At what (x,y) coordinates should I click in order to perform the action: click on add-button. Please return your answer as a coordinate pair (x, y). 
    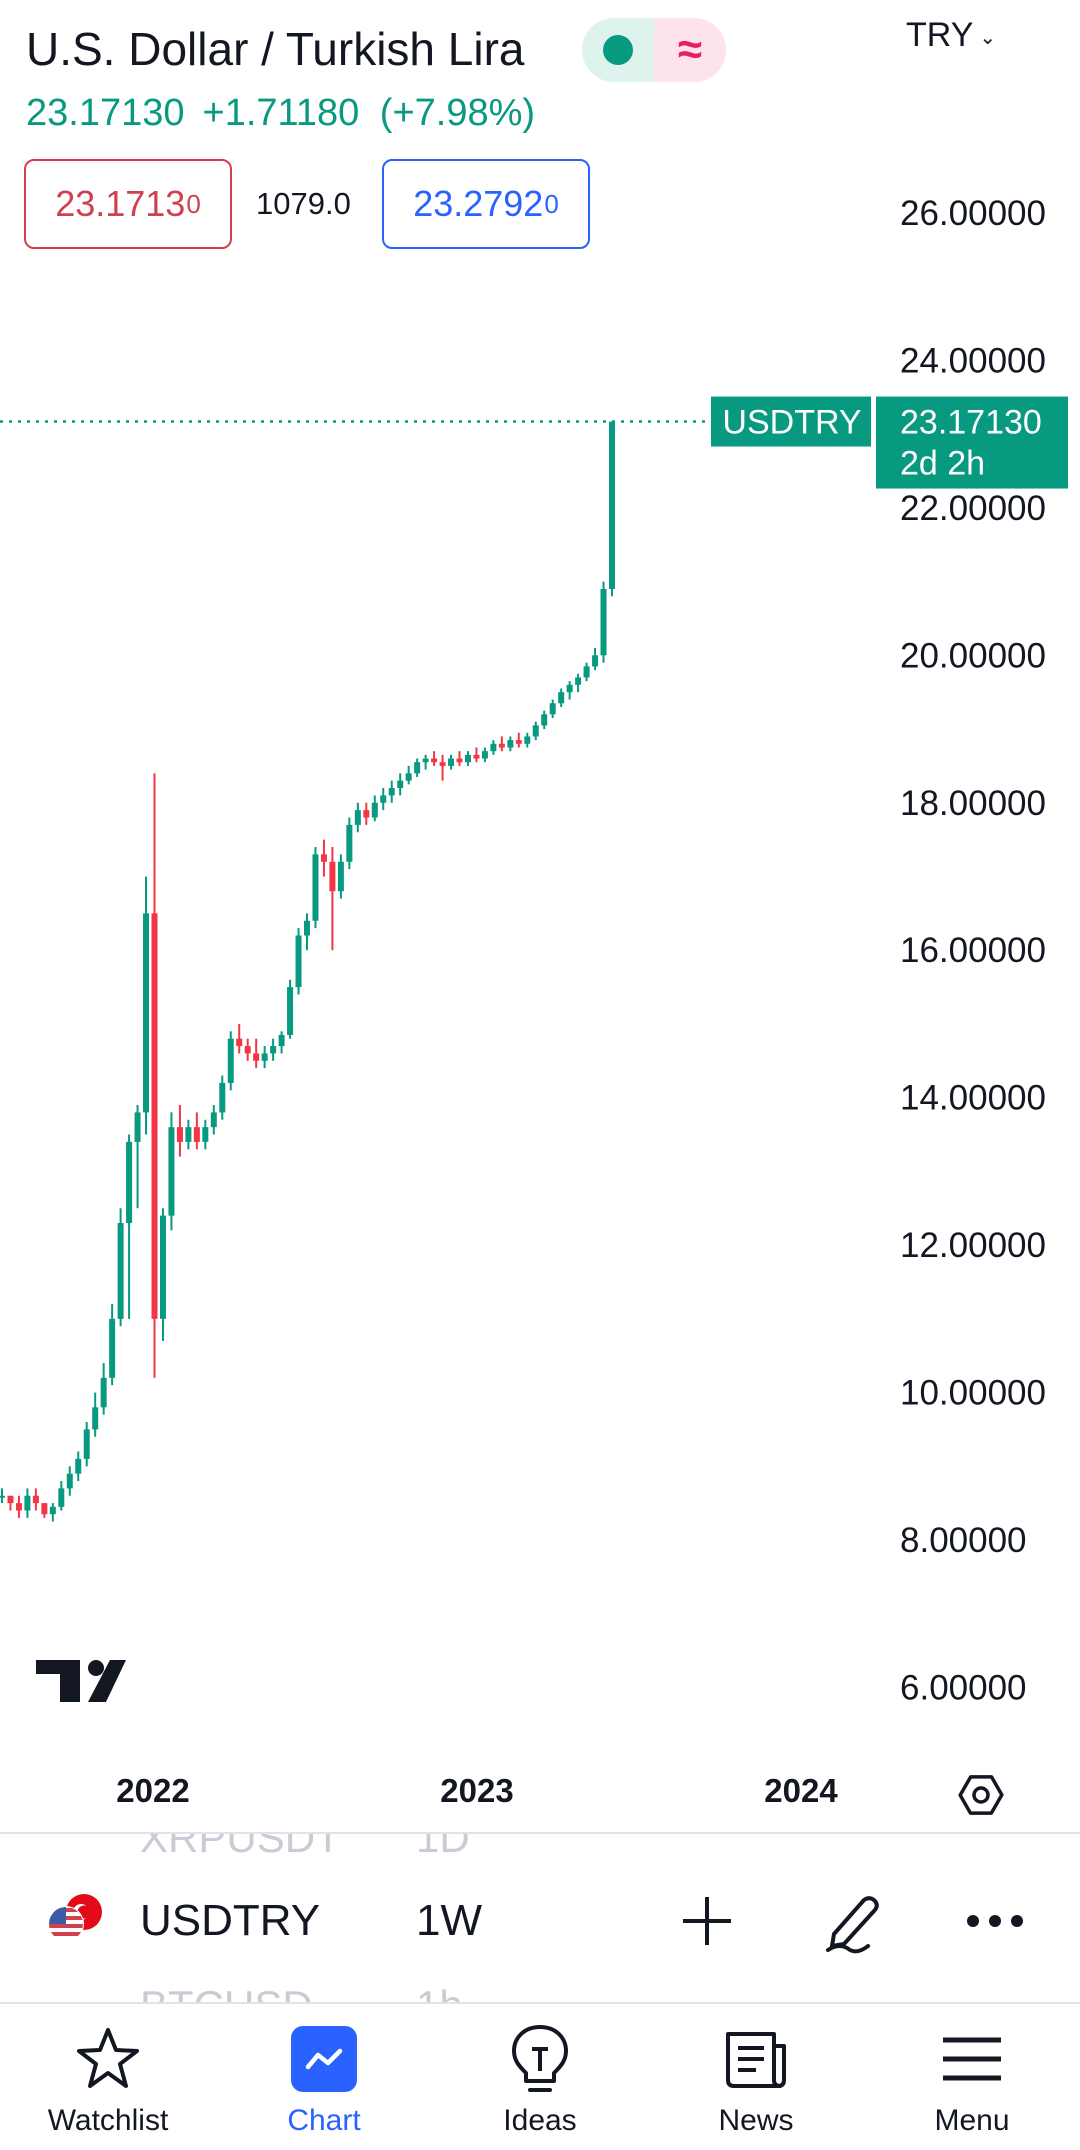
    Looking at the image, I should click on (707, 1921).